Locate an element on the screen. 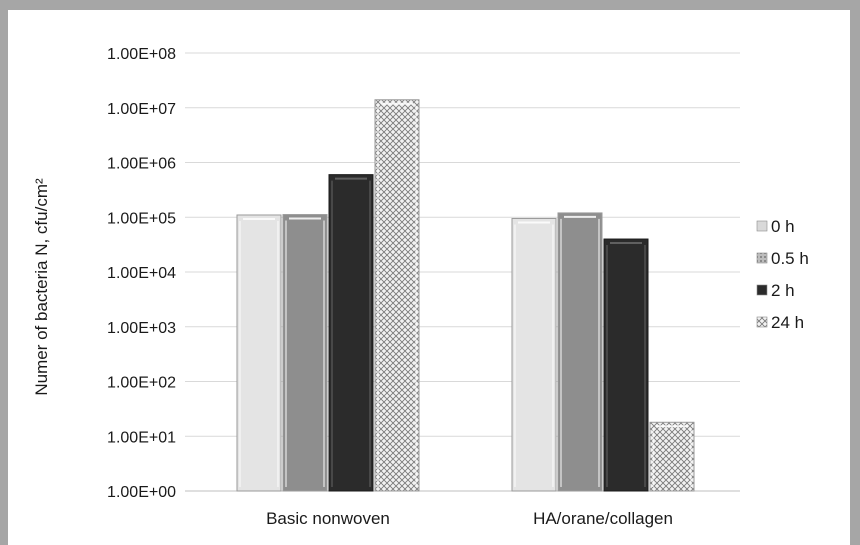  legend-item: 0.5 h is located at coordinates (782, 258).